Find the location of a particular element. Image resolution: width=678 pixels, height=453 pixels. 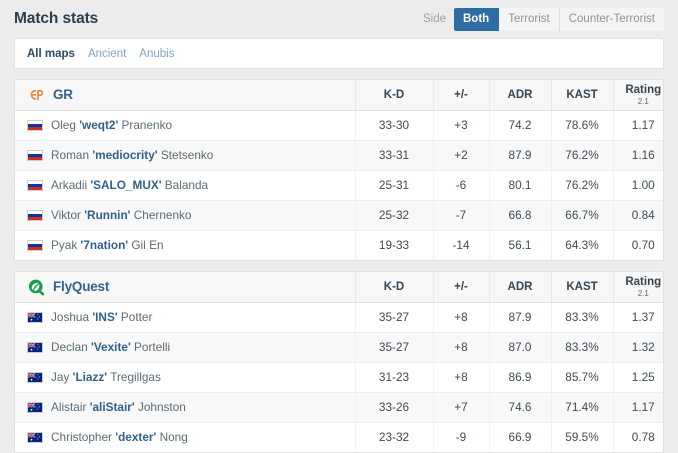

player-cell: Oleg 'weqt2' Pranenko is located at coordinates (185, 125).